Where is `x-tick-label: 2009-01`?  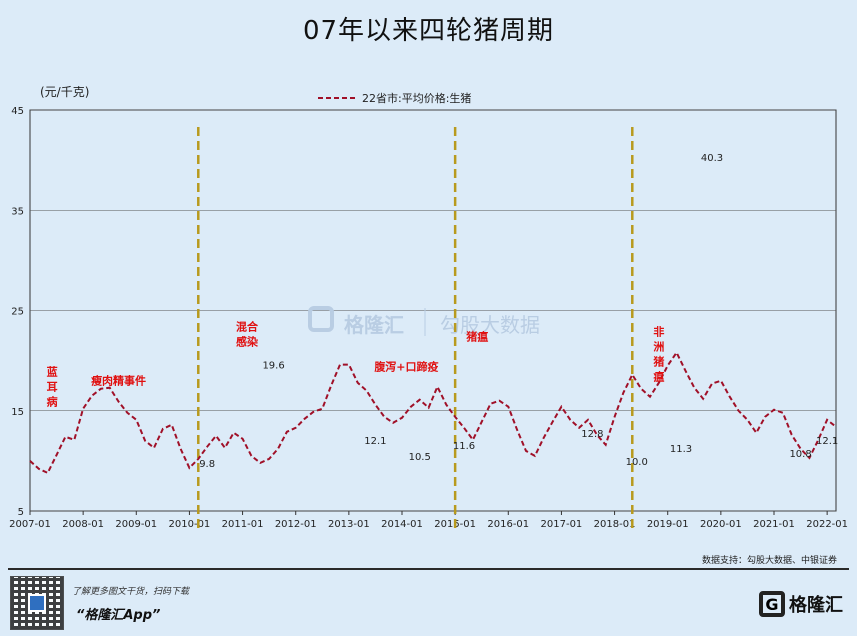 x-tick-label: 2009-01 is located at coordinates (136, 524).